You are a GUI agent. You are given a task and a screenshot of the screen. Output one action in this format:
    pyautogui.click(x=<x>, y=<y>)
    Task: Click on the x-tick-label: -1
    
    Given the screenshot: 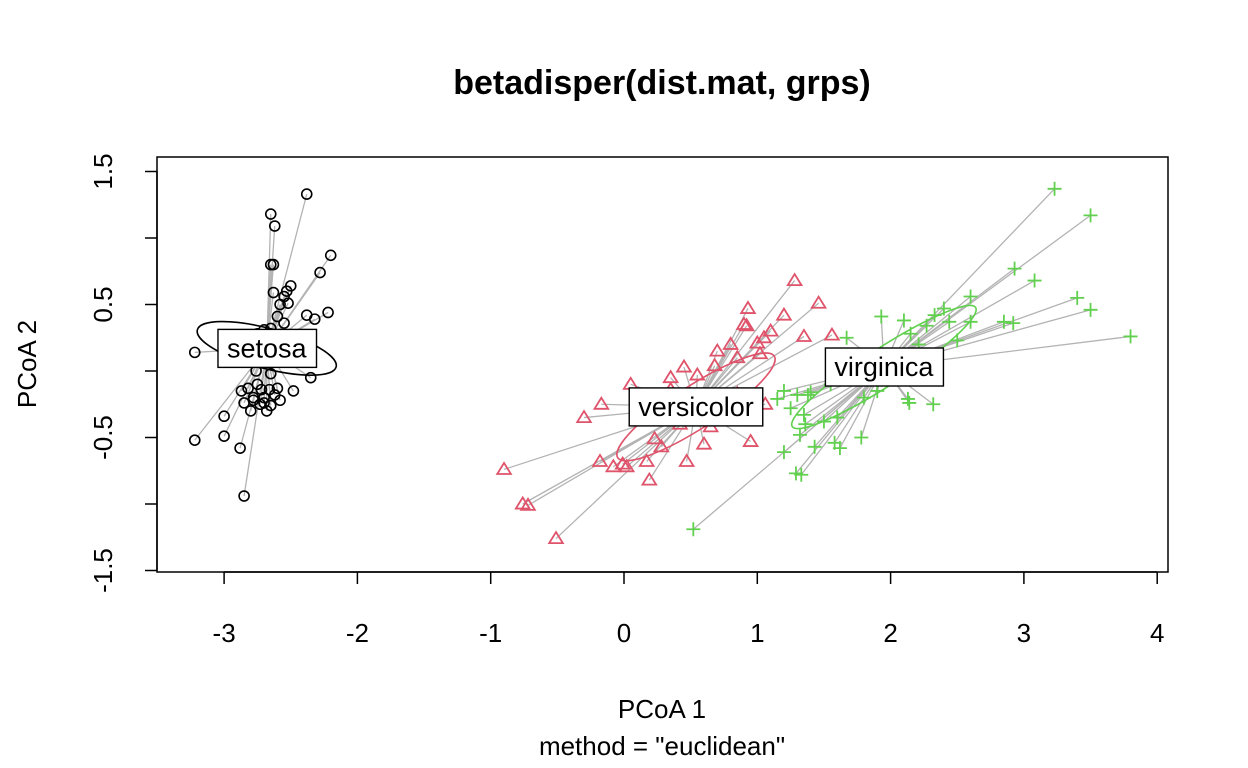 What is the action you would take?
    pyautogui.click(x=490, y=633)
    